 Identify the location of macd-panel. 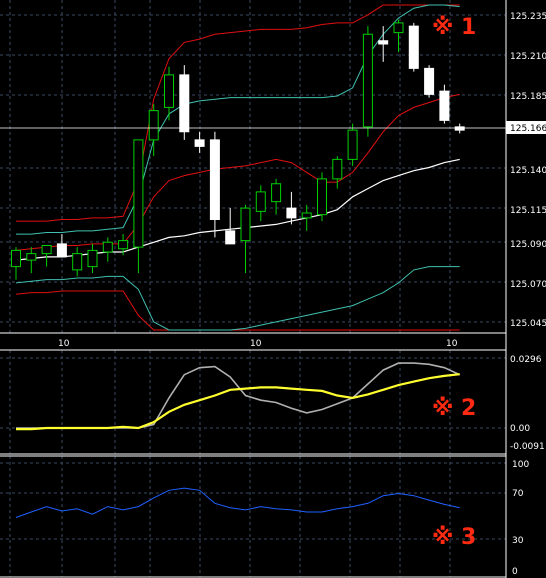
(238, 396).